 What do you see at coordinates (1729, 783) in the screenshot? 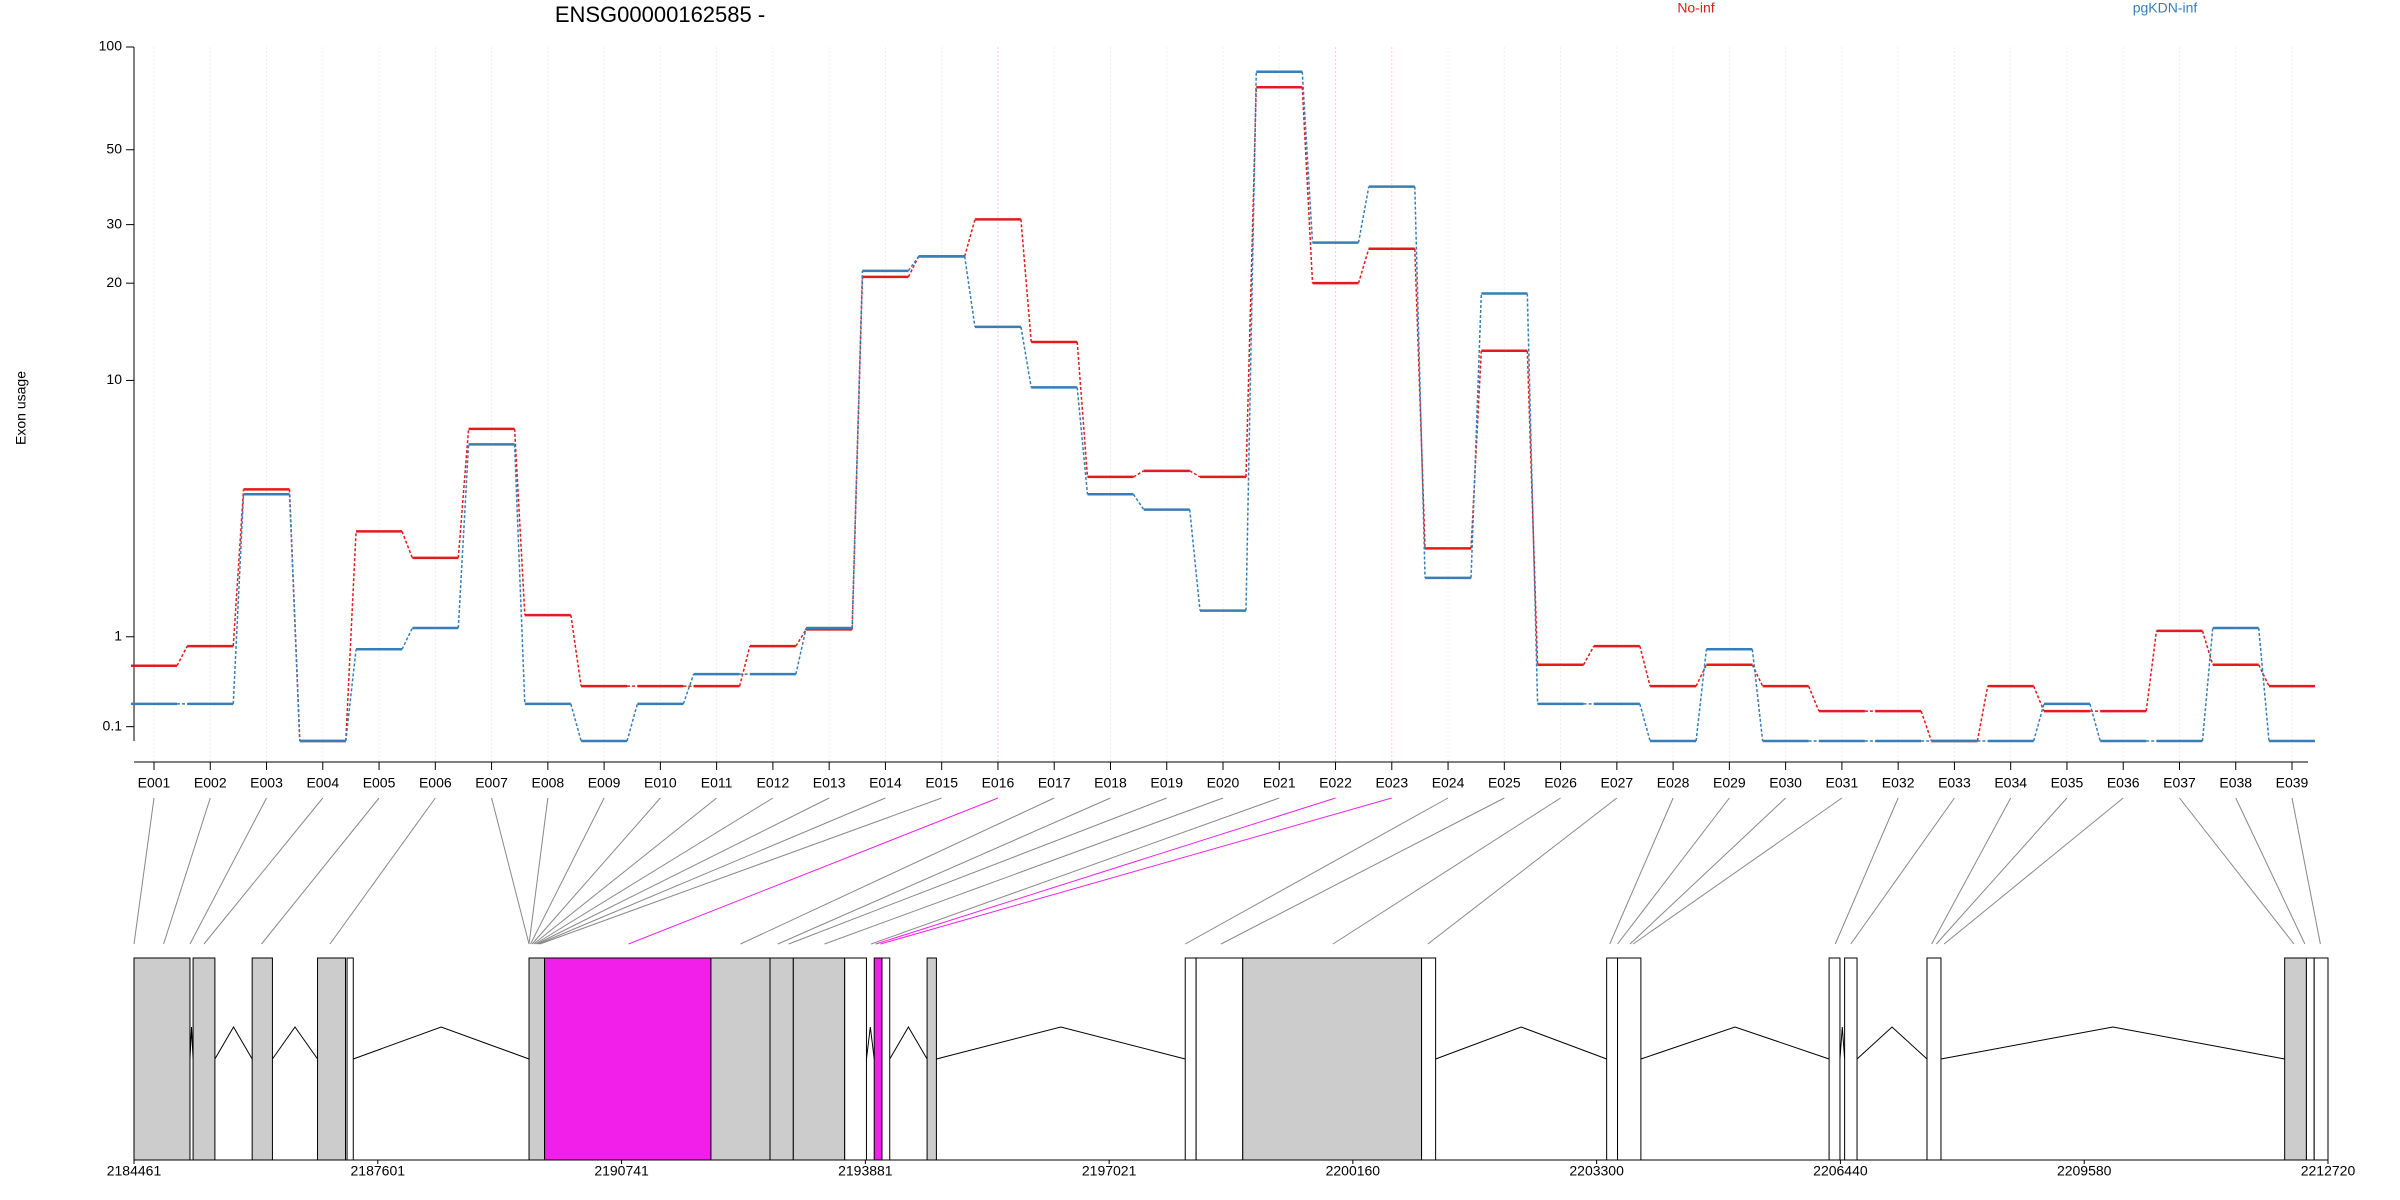
I see `x-tick-label: E029` at bounding box center [1729, 783].